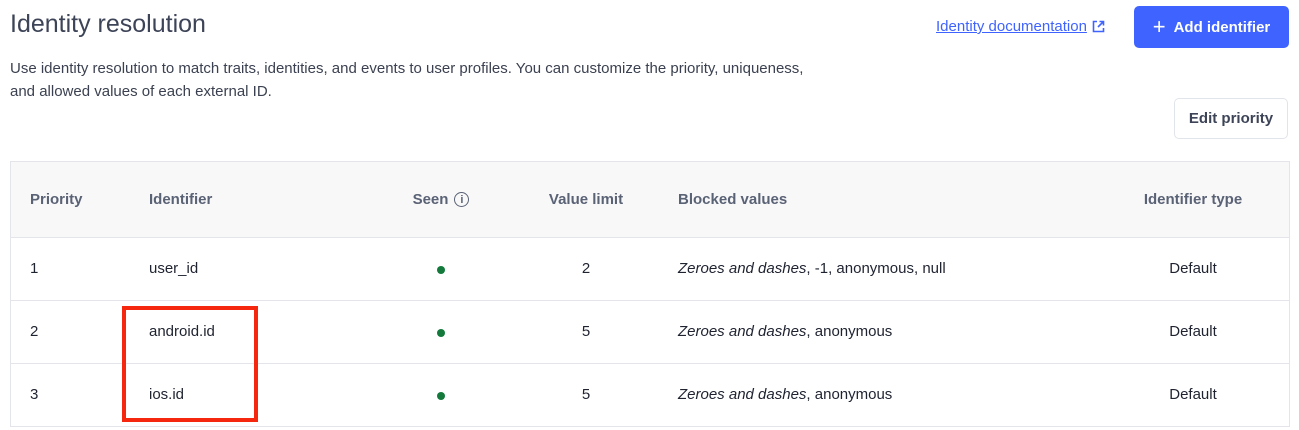 This screenshot has width=1299, height=430. What do you see at coordinates (1011, 26) in the screenshot?
I see `doc-link-label: Identity documentation` at bounding box center [1011, 26].